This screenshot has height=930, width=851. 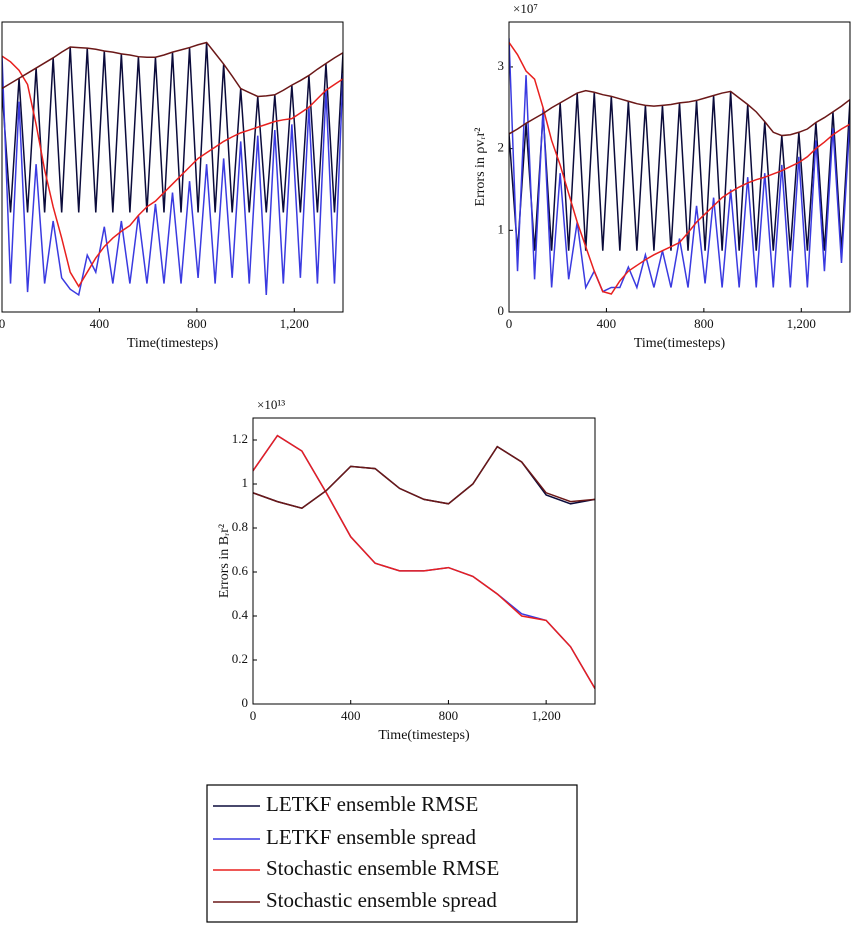 What do you see at coordinates (240, 526) in the screenshot?
I see `y-tick-label: 0.8` at bounding box center [240, 526].